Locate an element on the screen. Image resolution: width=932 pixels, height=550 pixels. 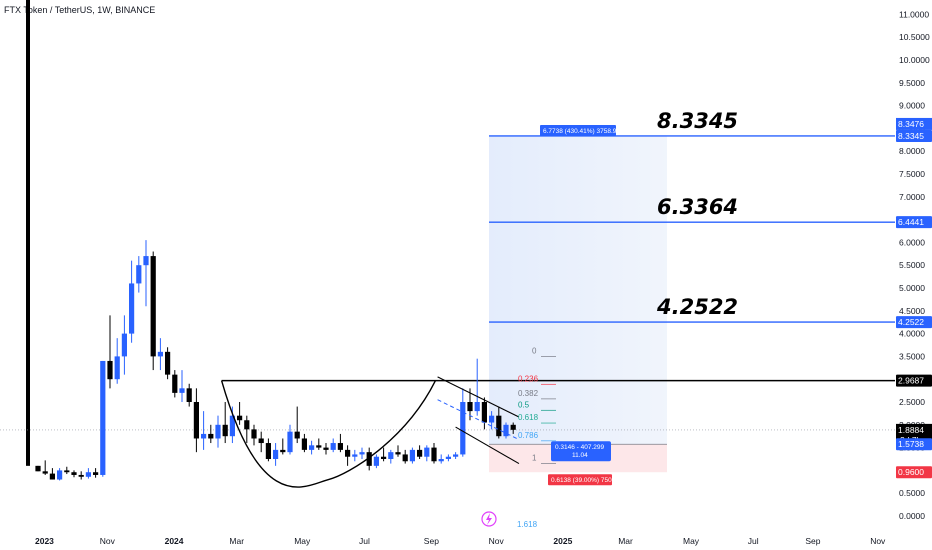
tag-level-1-bg is located at coordinates (914, 135).